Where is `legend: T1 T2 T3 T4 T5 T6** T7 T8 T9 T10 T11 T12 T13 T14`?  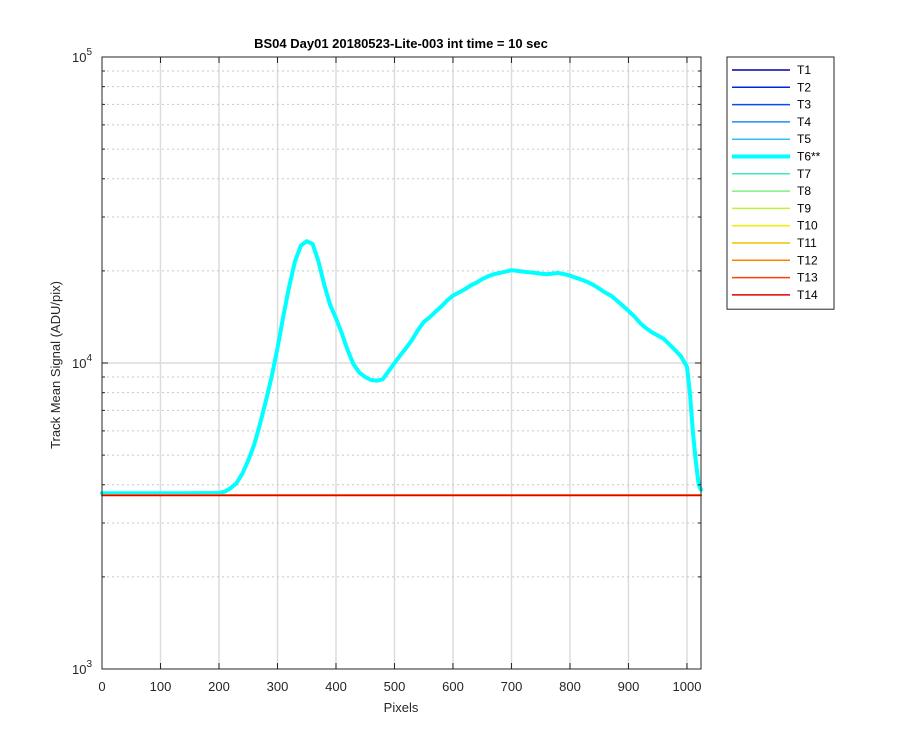
legend: T1 T2 T3 T4 T5 T6** T7 T8 T9 T10 T11 T12 T13 T14 is located at coordinates (780, 183).